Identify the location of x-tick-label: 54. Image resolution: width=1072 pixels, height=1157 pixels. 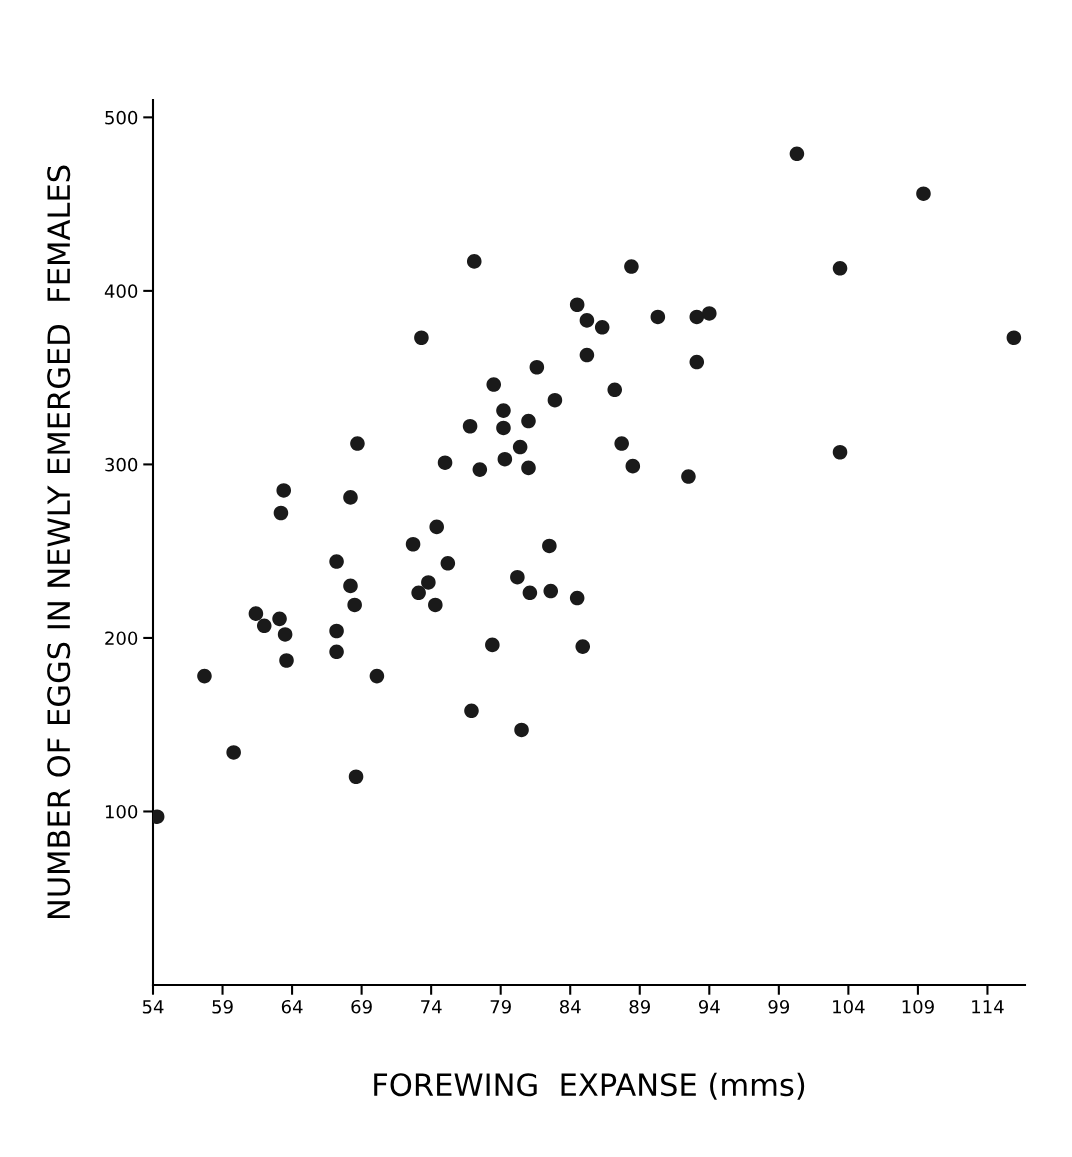
(153, 1007).